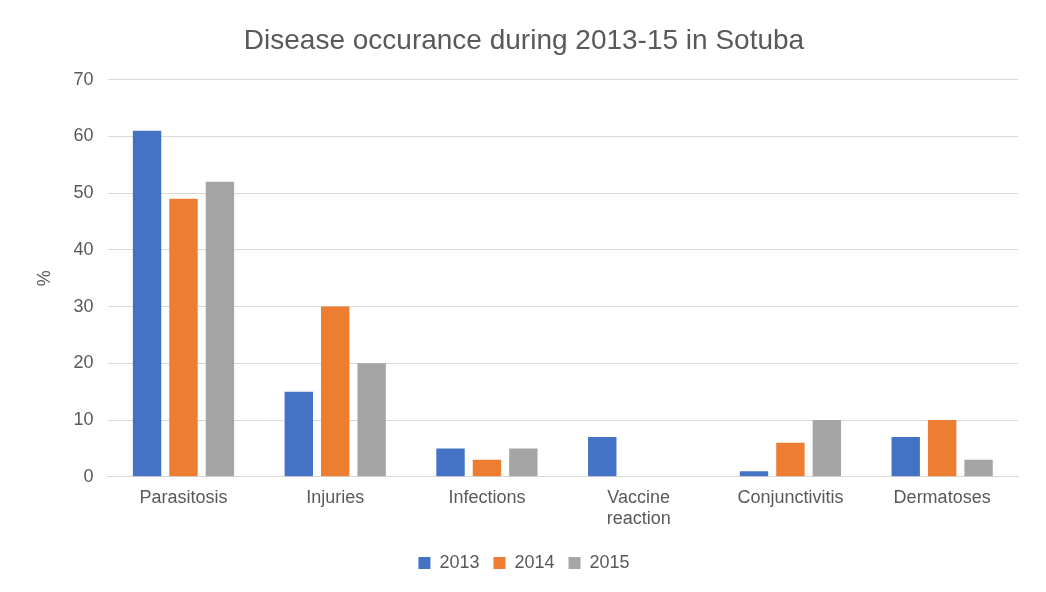 The image size is (1046, 592). Describe the element at coordinates (790, 496) in the screenshot. I see `x-tick-label: Conjunctivitis` at that location.